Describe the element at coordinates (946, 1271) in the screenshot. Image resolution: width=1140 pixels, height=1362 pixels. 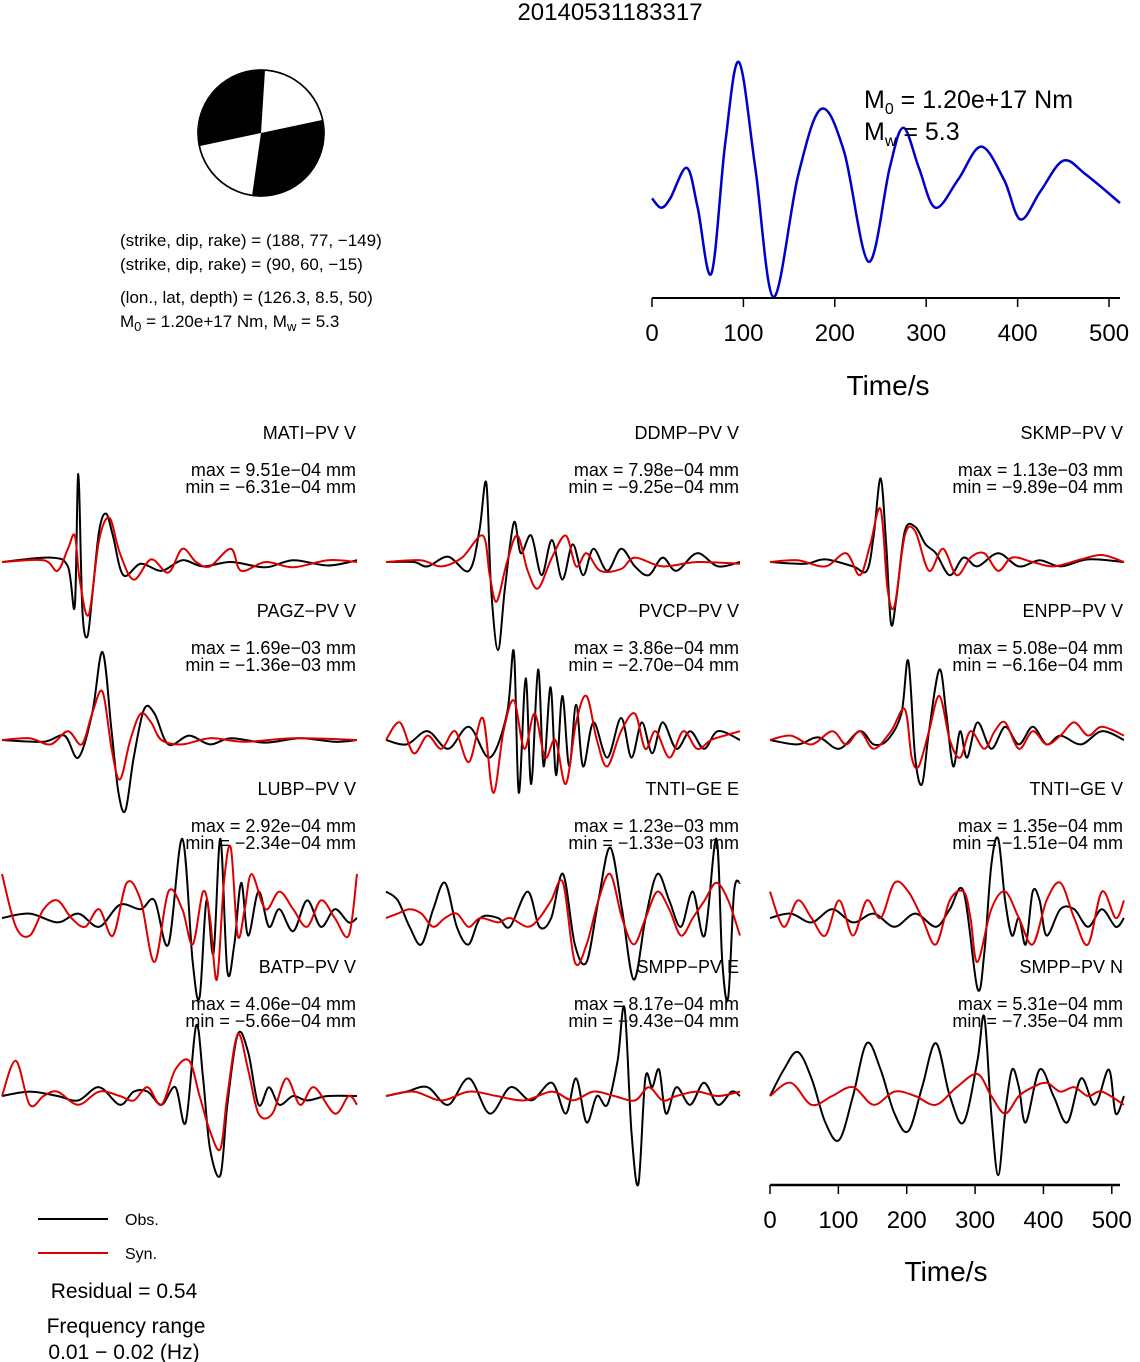
I see `waveform-xlabel: Time/s` at that location.